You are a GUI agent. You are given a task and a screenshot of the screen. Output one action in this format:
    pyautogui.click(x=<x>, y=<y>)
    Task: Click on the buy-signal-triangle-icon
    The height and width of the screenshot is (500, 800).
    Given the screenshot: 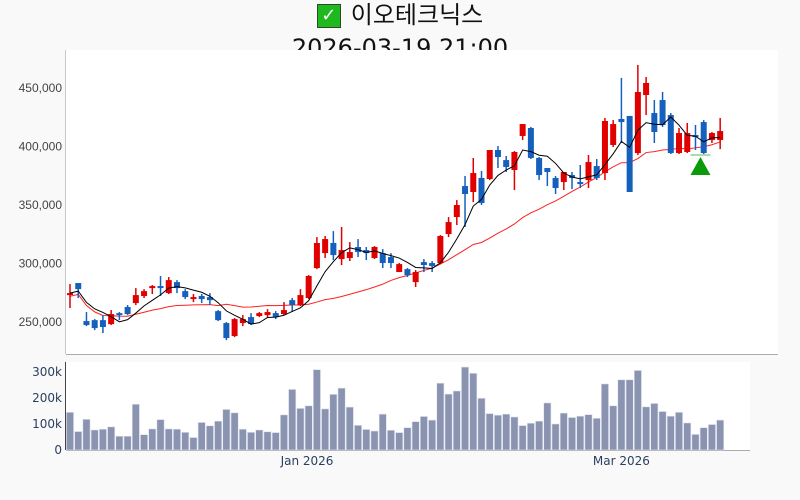 What is the action you would take?
    pyautogui.click(x=700, y=165)
    